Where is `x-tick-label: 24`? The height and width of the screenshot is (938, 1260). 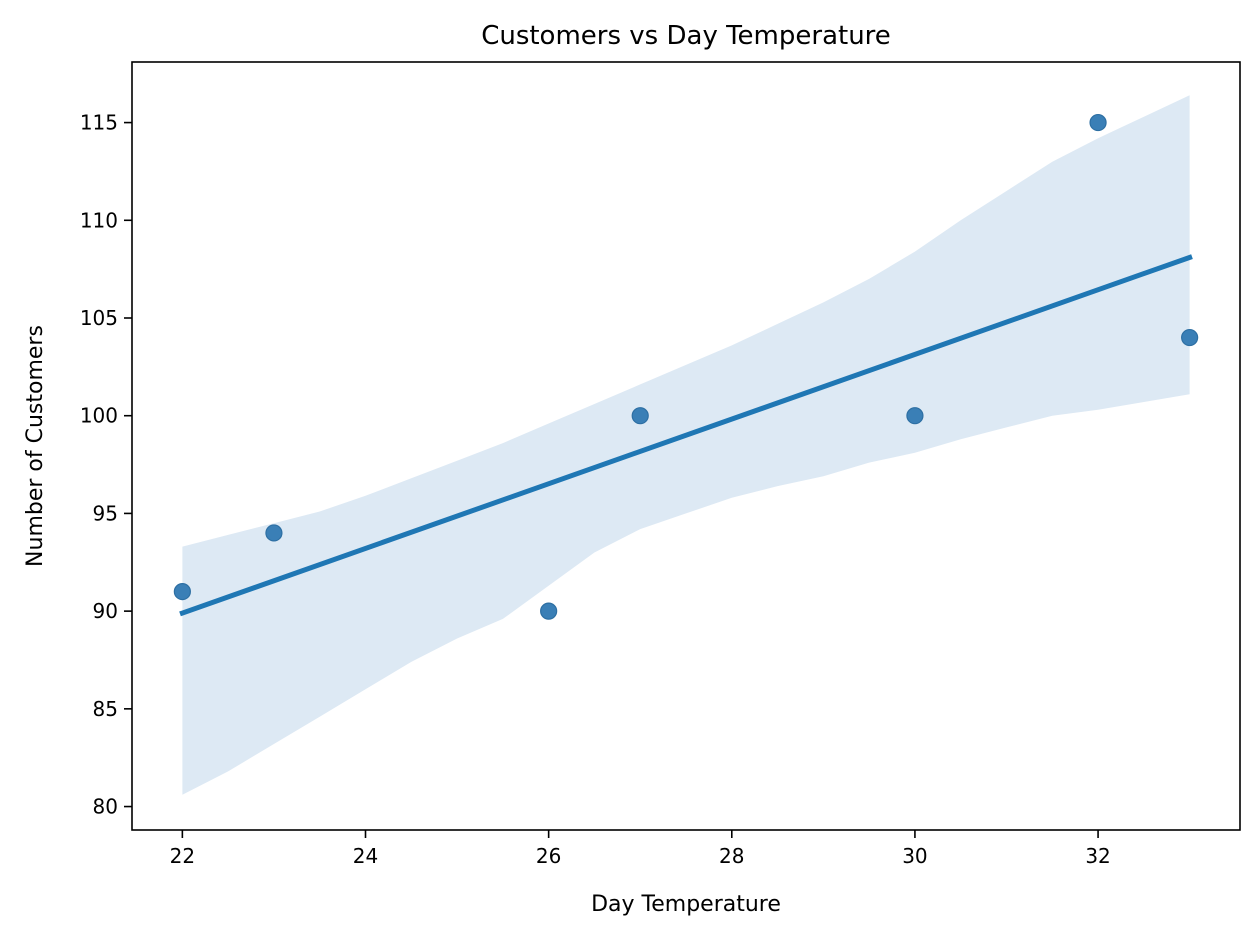
x-tick-label: 24 is located at coordinates (365, 856).